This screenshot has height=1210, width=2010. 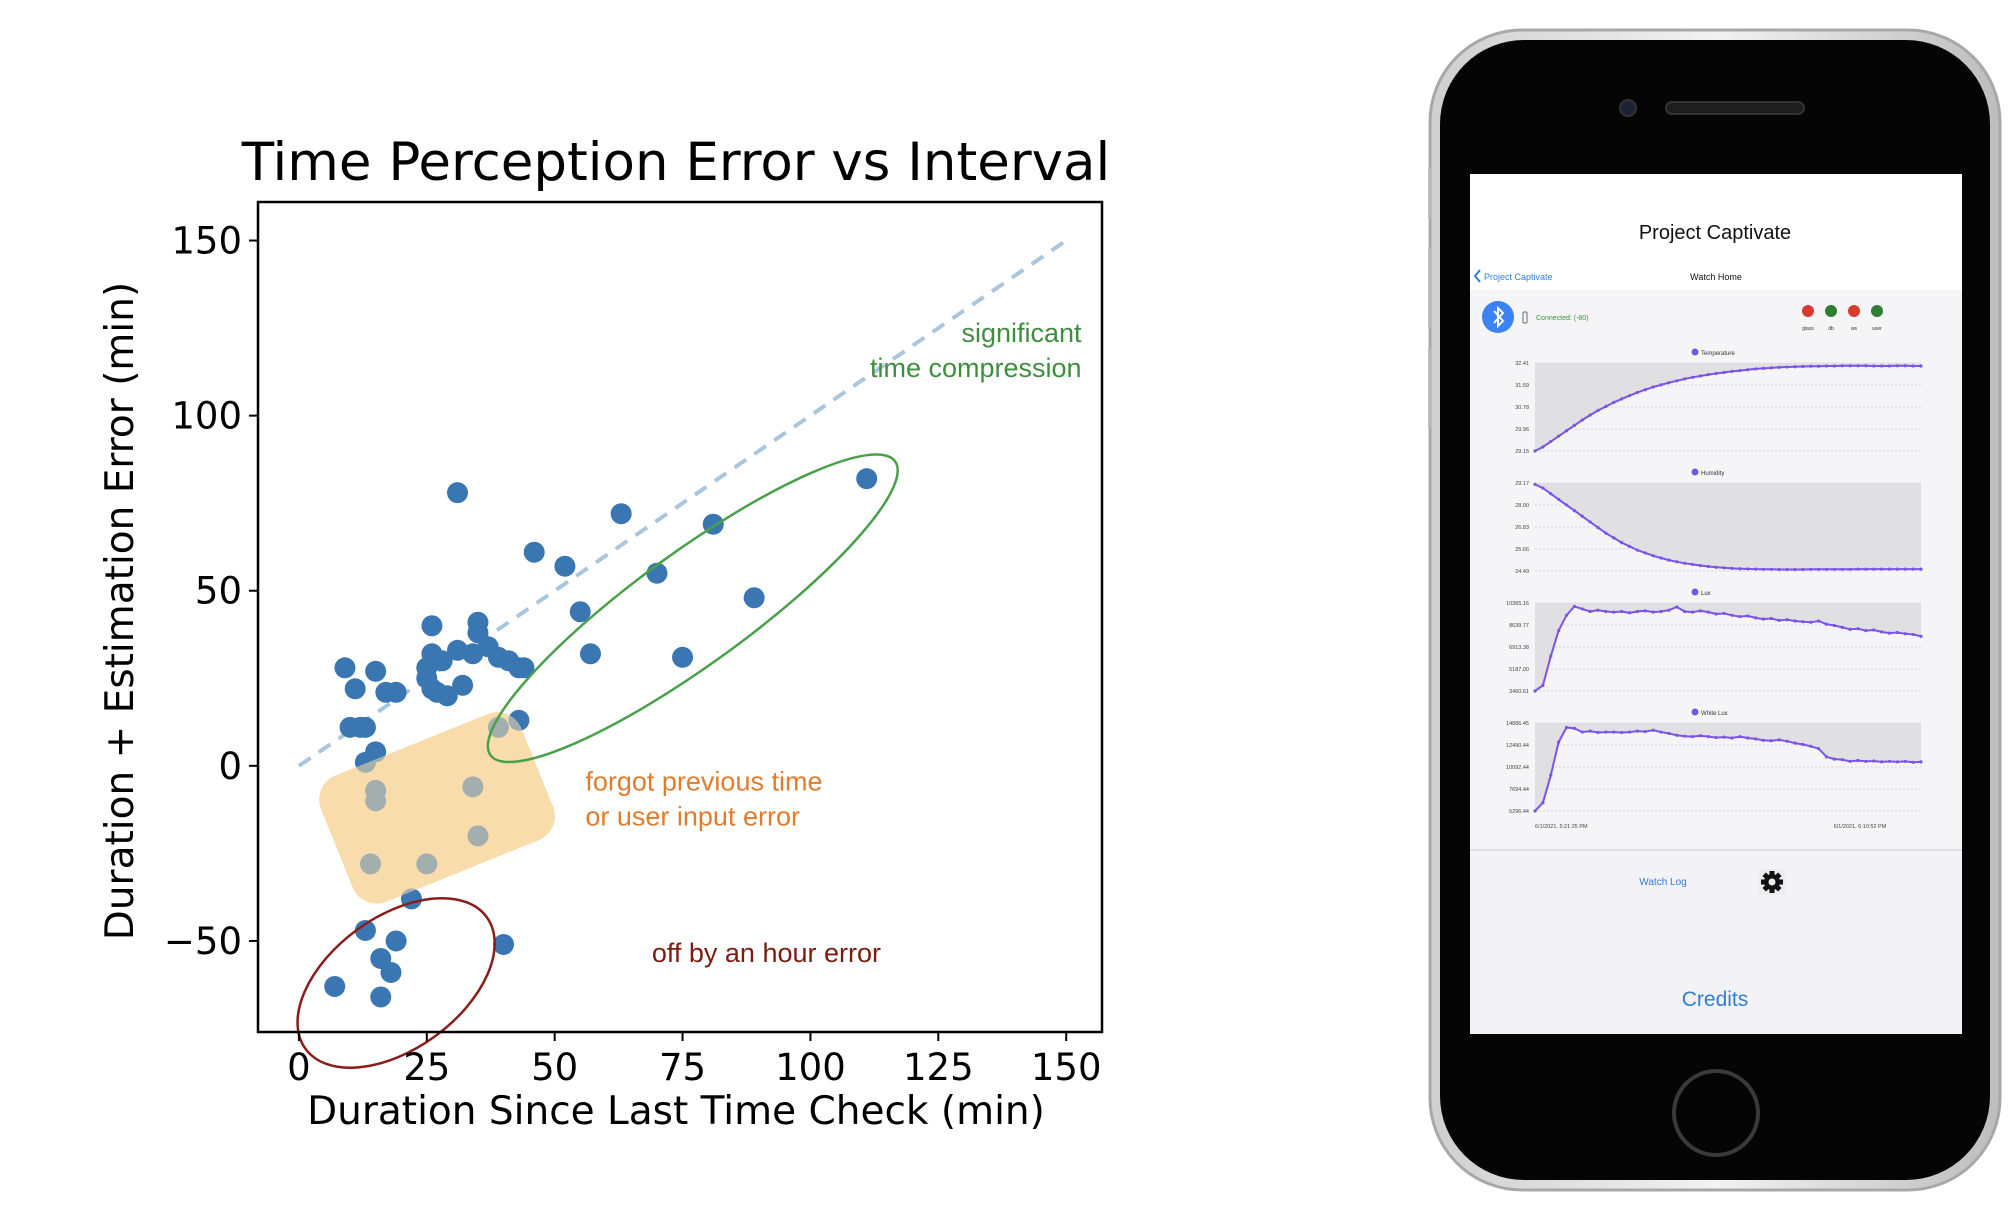 I want to click on status-dot-db, so click(x=1831, y=311).